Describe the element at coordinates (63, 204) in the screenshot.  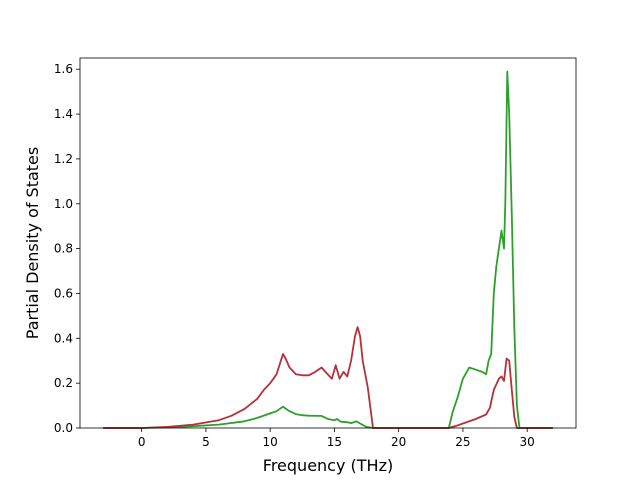
I see `y-tick-label: 1.0` at that location.